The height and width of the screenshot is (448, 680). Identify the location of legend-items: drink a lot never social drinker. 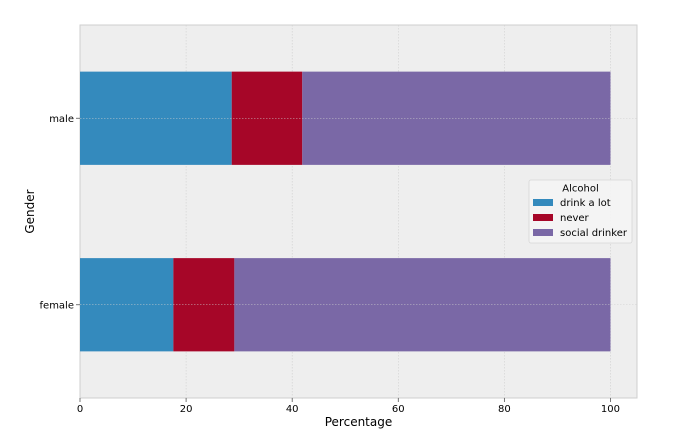
(580, 218).